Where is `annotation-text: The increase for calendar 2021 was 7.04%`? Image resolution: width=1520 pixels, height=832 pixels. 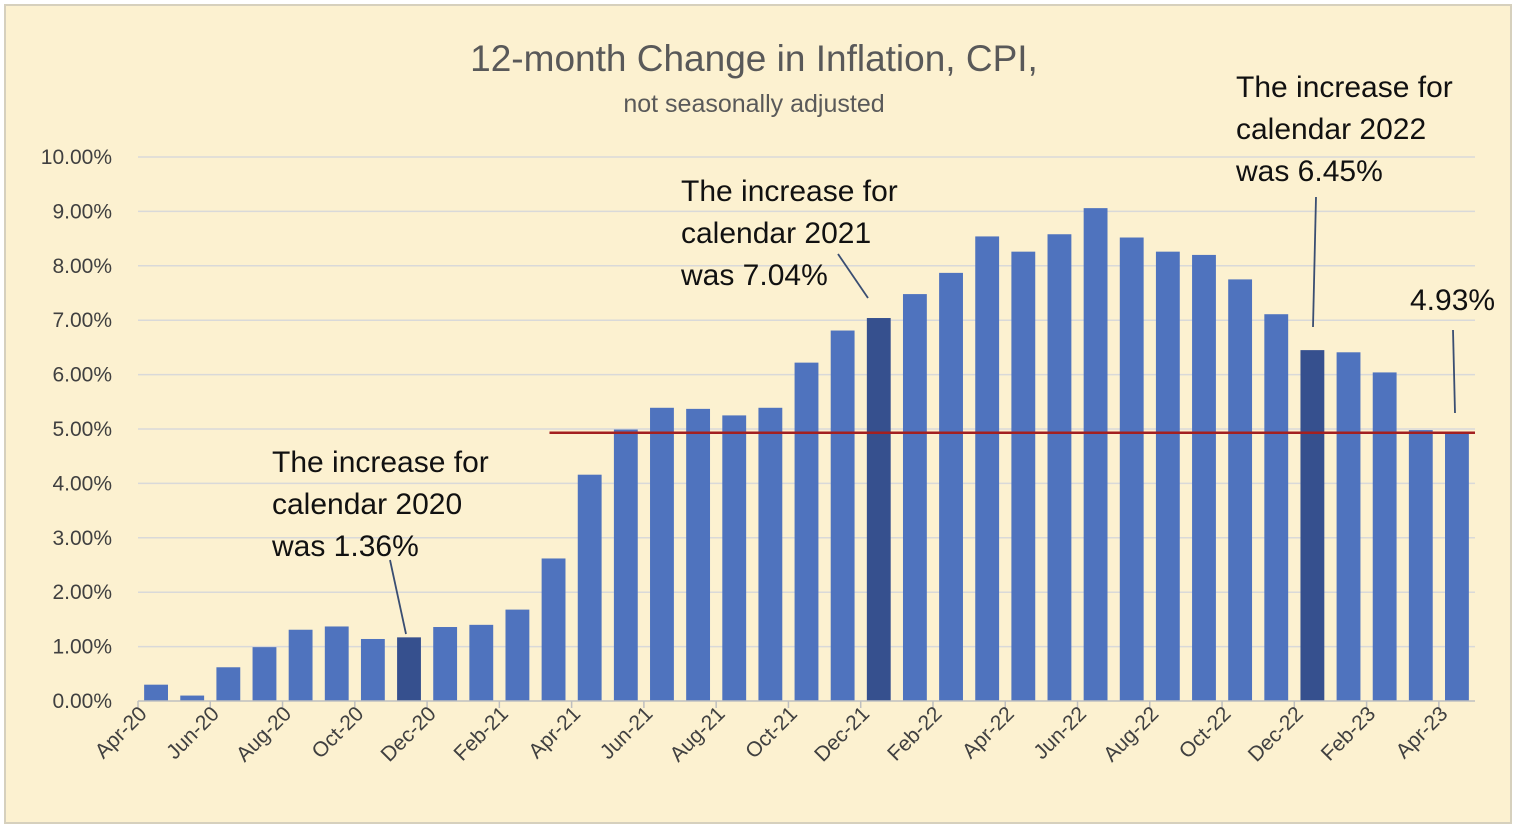
annotation-text: The increase for calendar 2021 was 7.04% is located at coordinates (789, 233).